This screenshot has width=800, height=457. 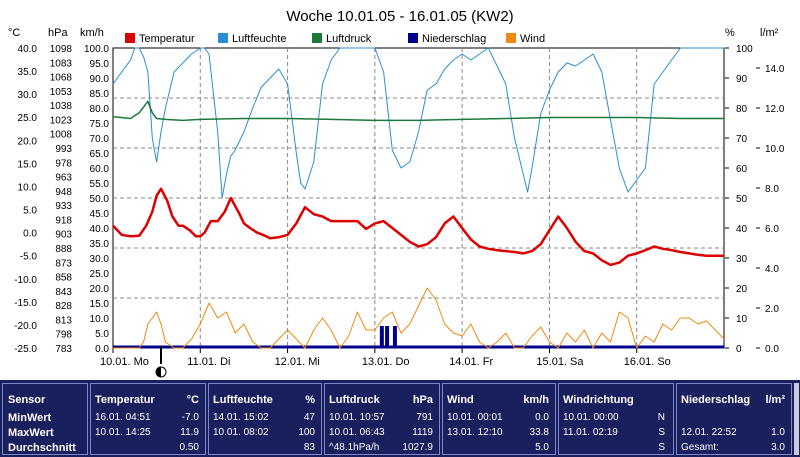 I want to click on direction-max-value: S, so click(x=661, y=432).